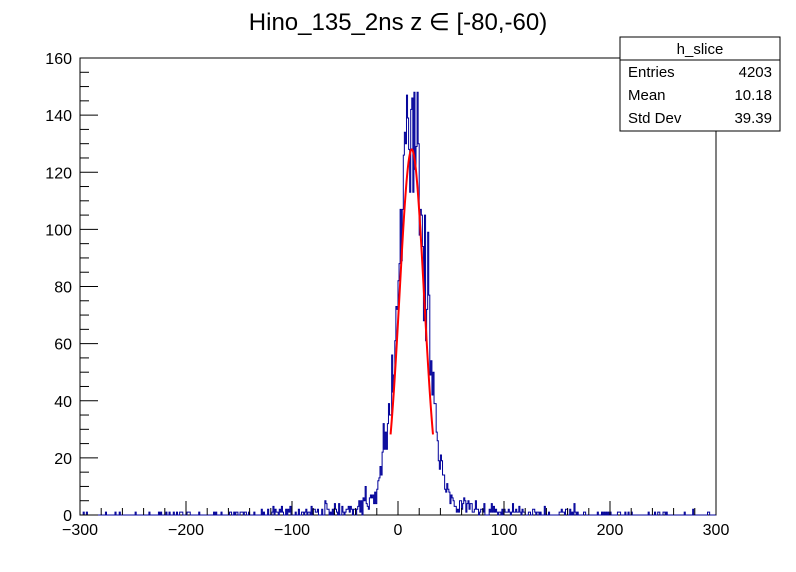  I want to click on stats-box-name: h_slice, so click(700, 49).